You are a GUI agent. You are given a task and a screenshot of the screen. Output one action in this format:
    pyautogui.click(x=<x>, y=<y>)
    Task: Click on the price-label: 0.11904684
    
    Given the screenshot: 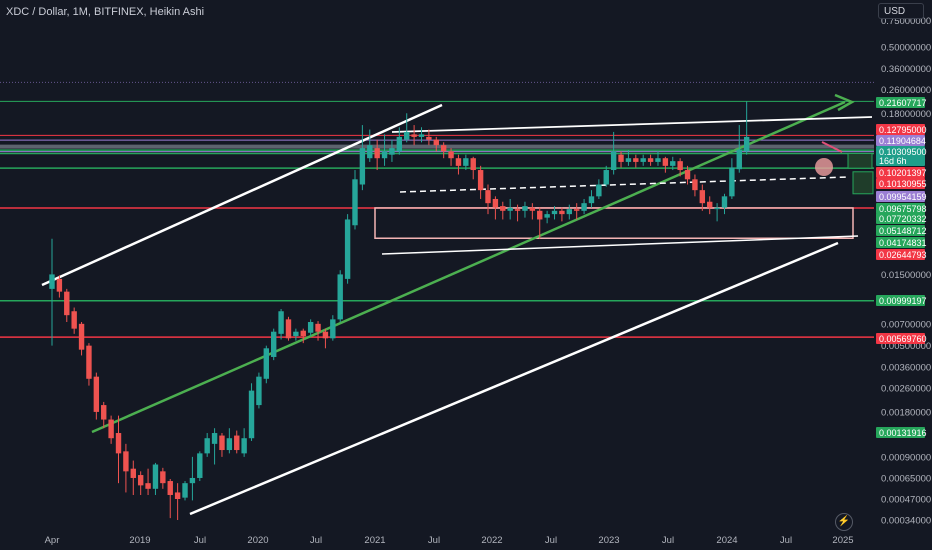 What is the action you would take?
    pyautogui.click(x=902, y=141)
    